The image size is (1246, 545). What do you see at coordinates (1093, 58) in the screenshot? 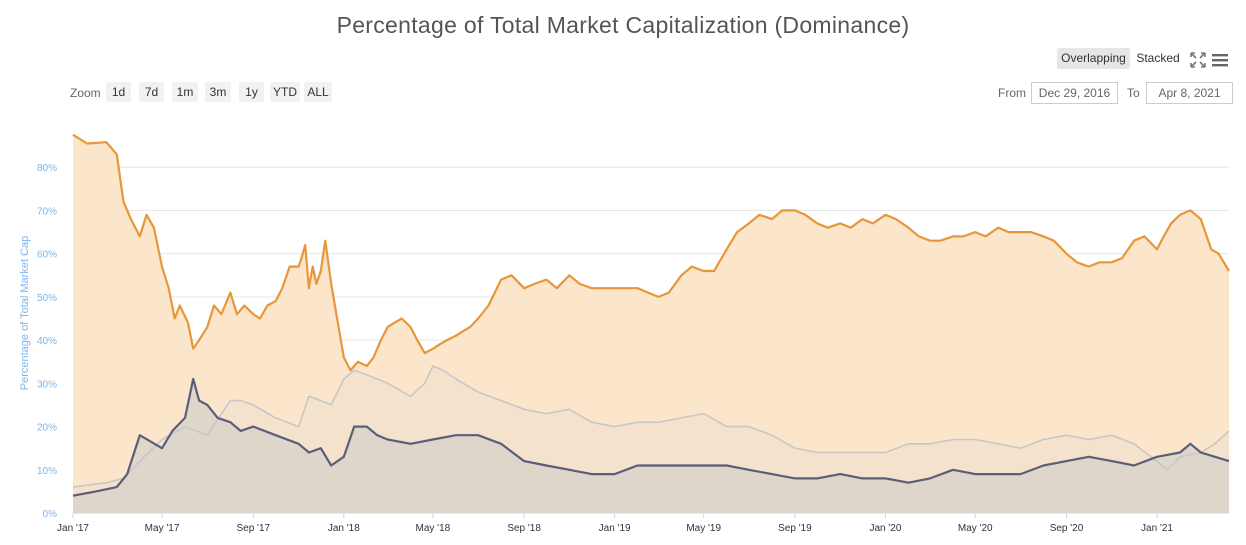
I see `overlapping-button: Overlapping` at bounding box center [1093, 58].